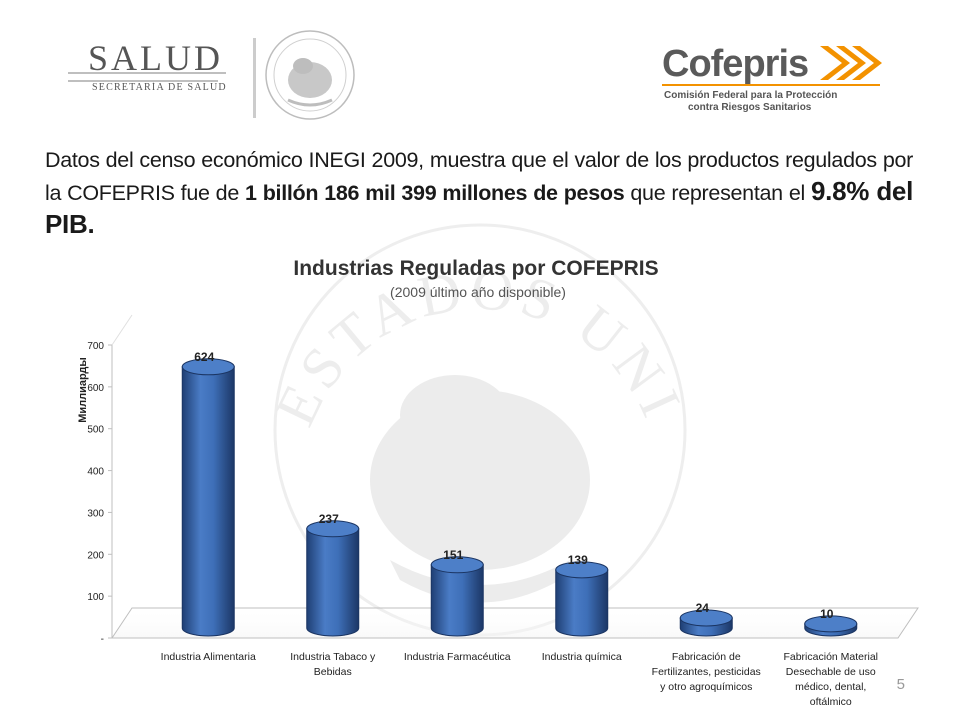 Image resolution: width=960 pixels, height=720 pixels. I want to click on x-tick-label: Industria Farmacéutica, so click(457, 657).